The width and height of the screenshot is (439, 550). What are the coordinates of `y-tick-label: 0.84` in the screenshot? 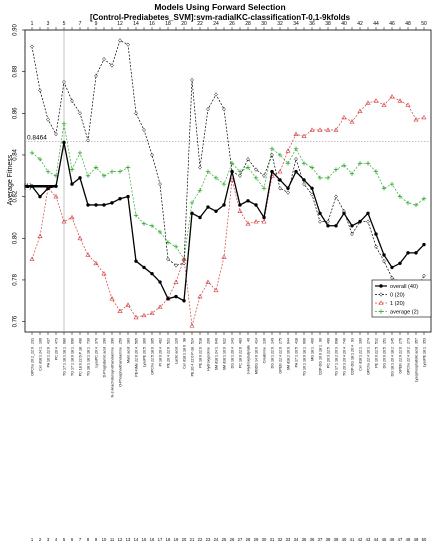 It's located at (16, 154).